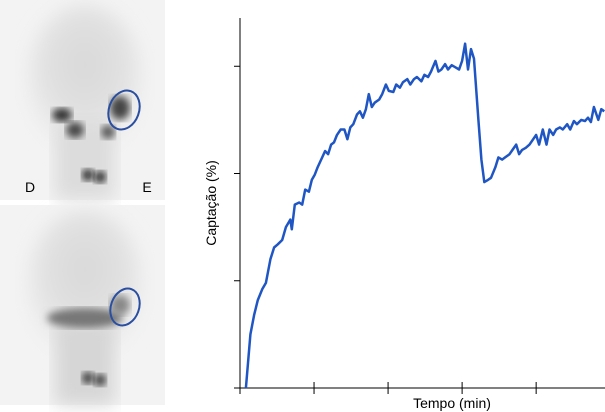  What do you see at coordinates (82, 100) in the screenshot?
I see `scan-top` at bounding box center [82, 100].